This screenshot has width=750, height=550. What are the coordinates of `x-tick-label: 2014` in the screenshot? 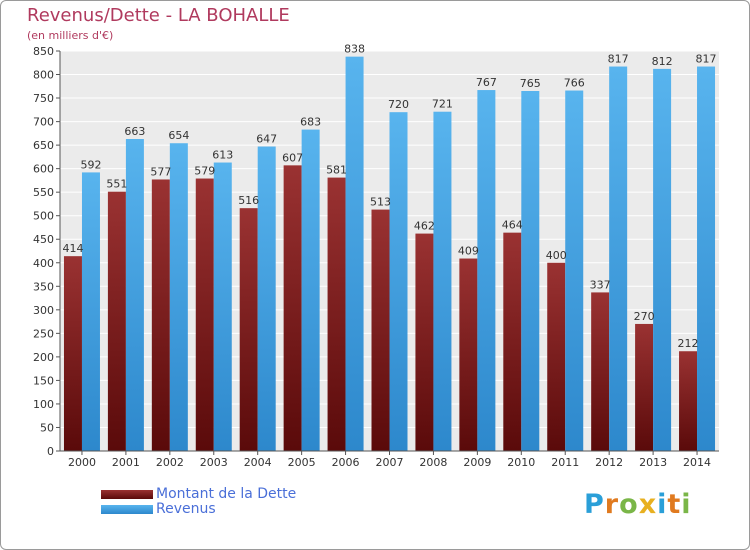 It's located at (697, 462).